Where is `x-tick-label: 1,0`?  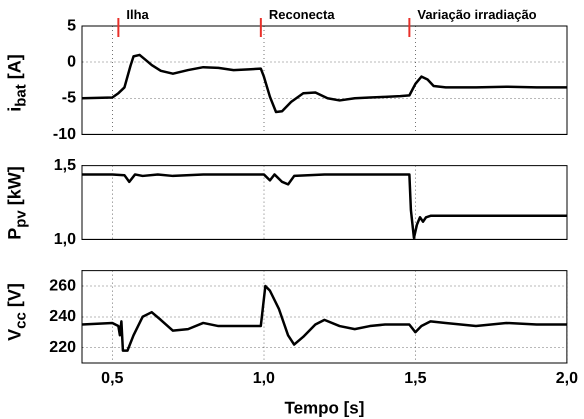 x-tick-label: 1,0 is located at coordinates (264, 379).